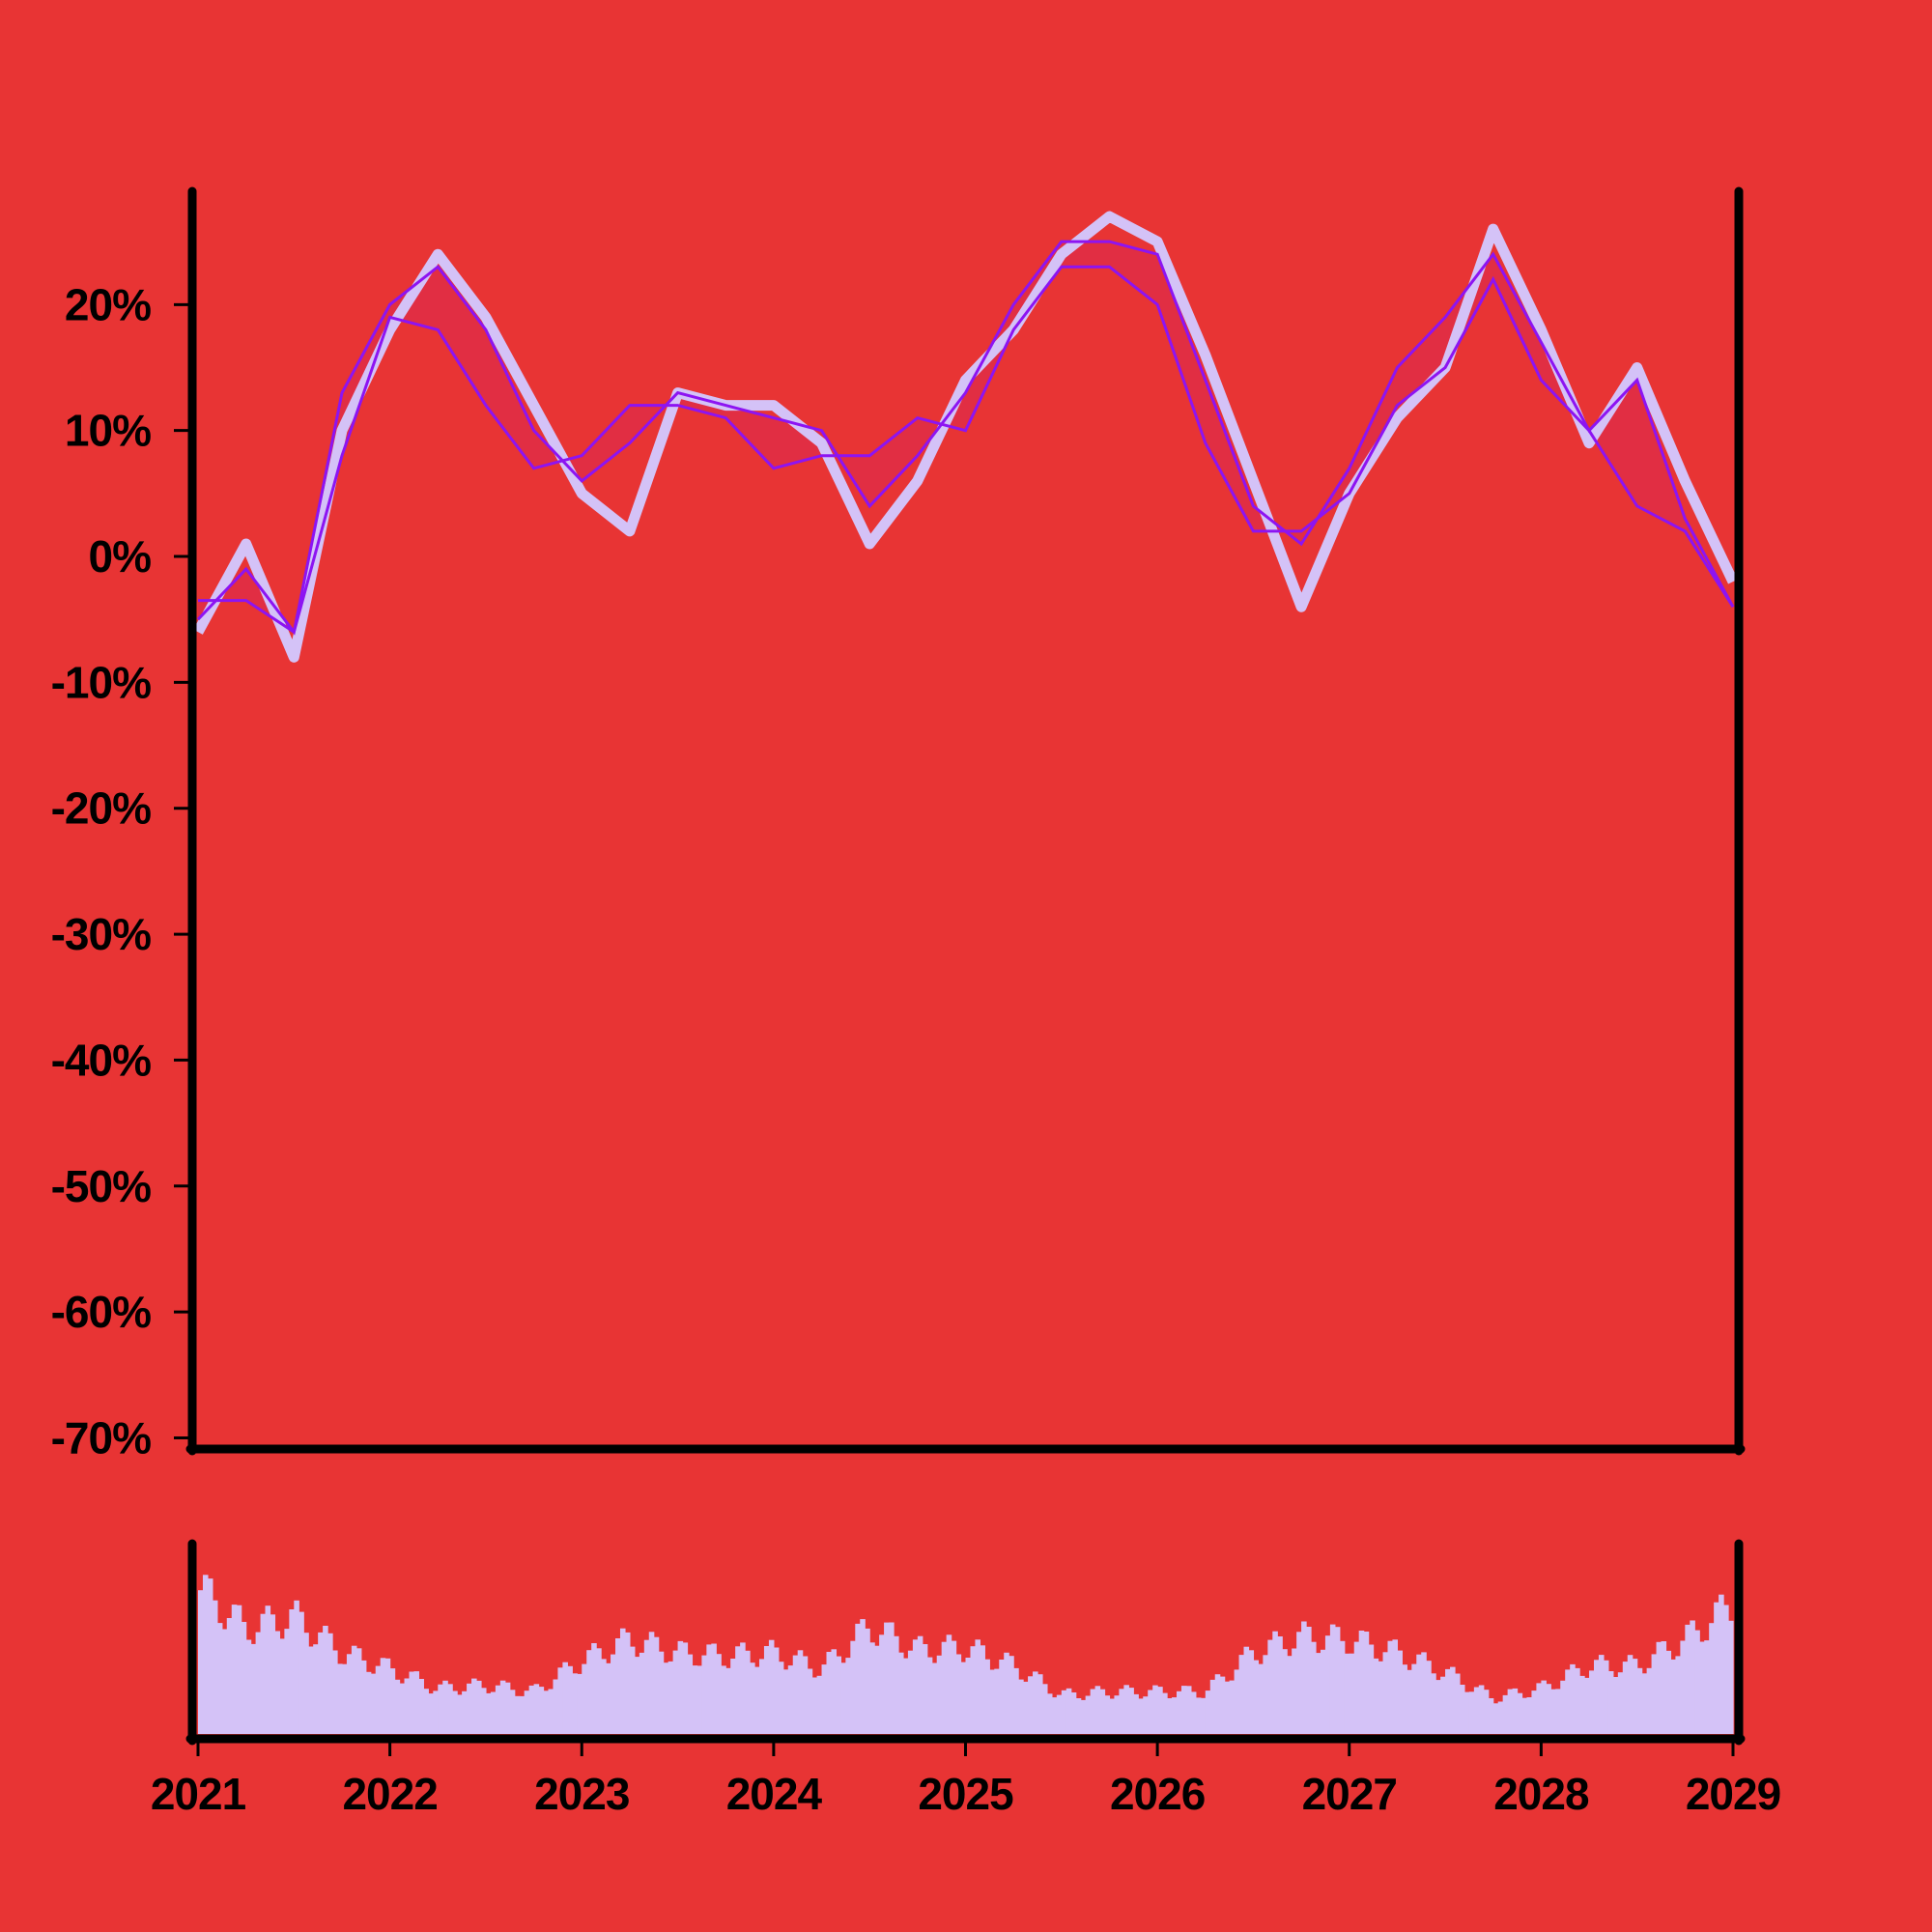 The image size is (1932, 1932). I want to click on x-tick-label: 2027, so click(1349, 1794).